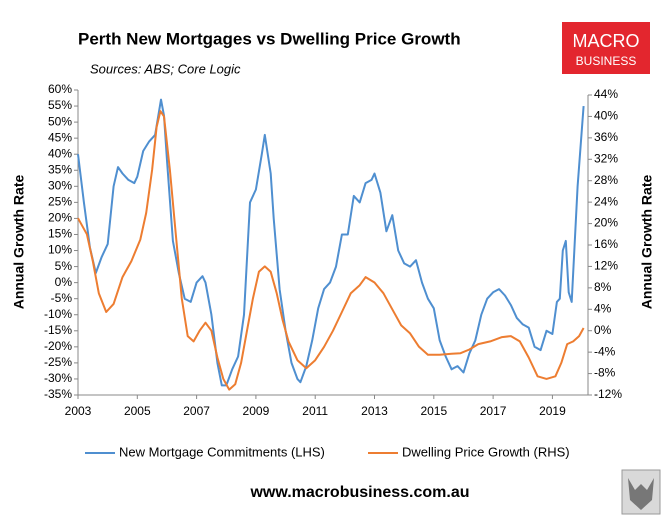 The height and width of the screenshot is (521, 669). I want to click on y-tick-label: 15%, so click(60, 234).